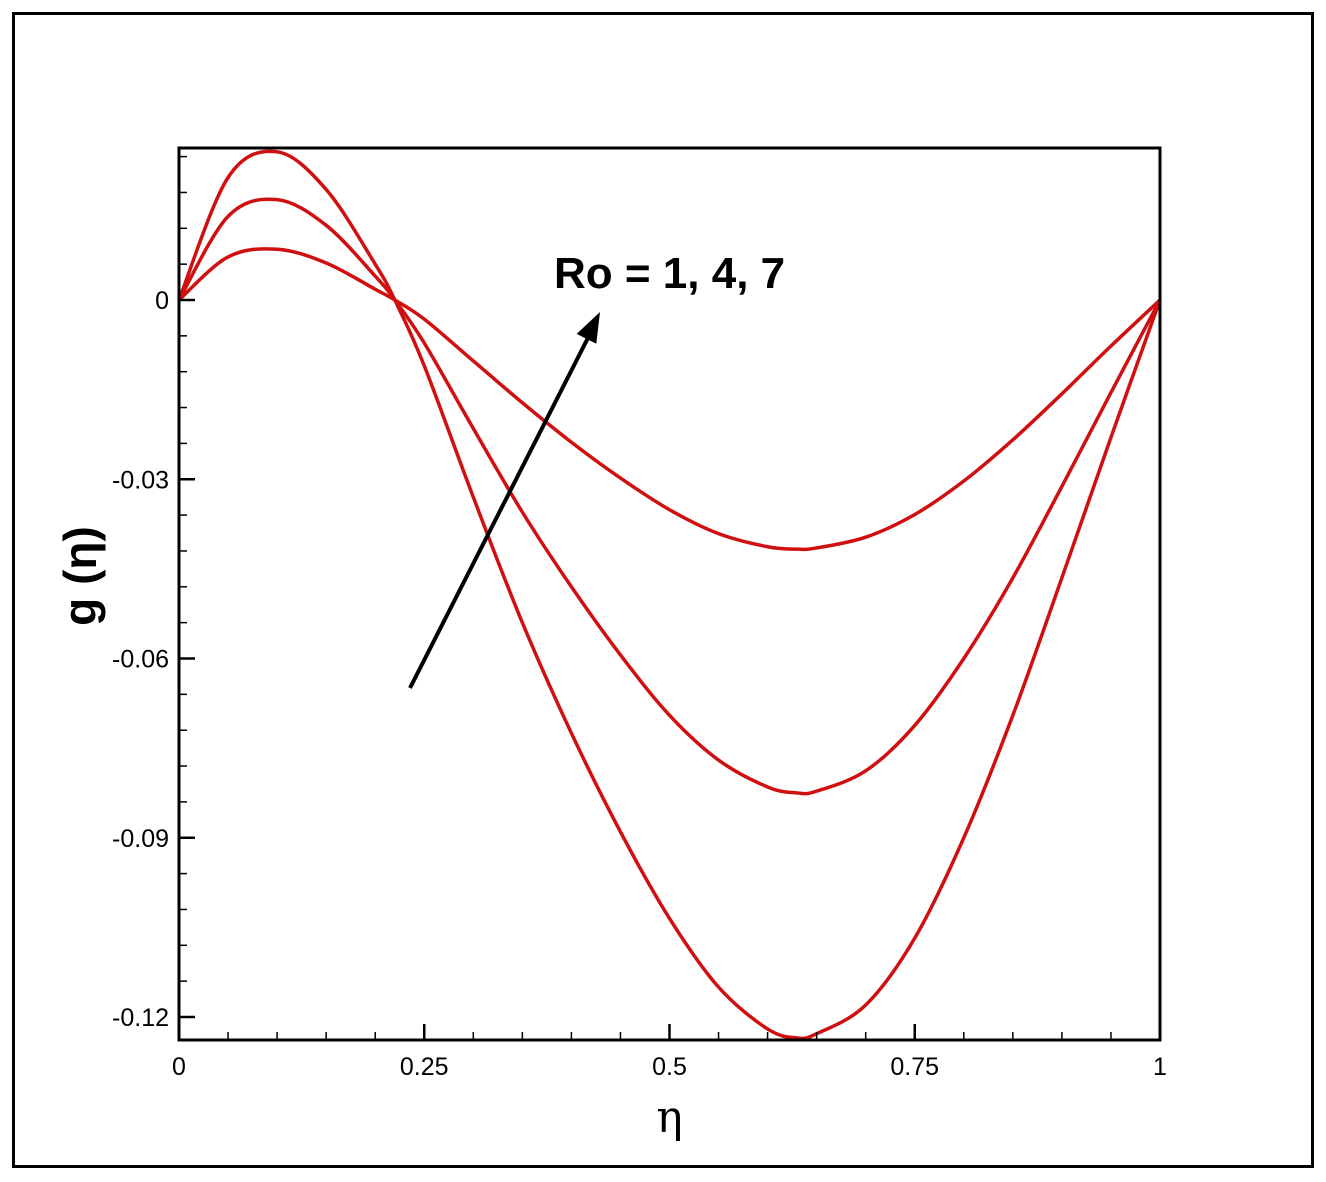  Describe the element at coordinates (80, 576) in the screenshot. I see `y-axis-title: g (η)` at that location.